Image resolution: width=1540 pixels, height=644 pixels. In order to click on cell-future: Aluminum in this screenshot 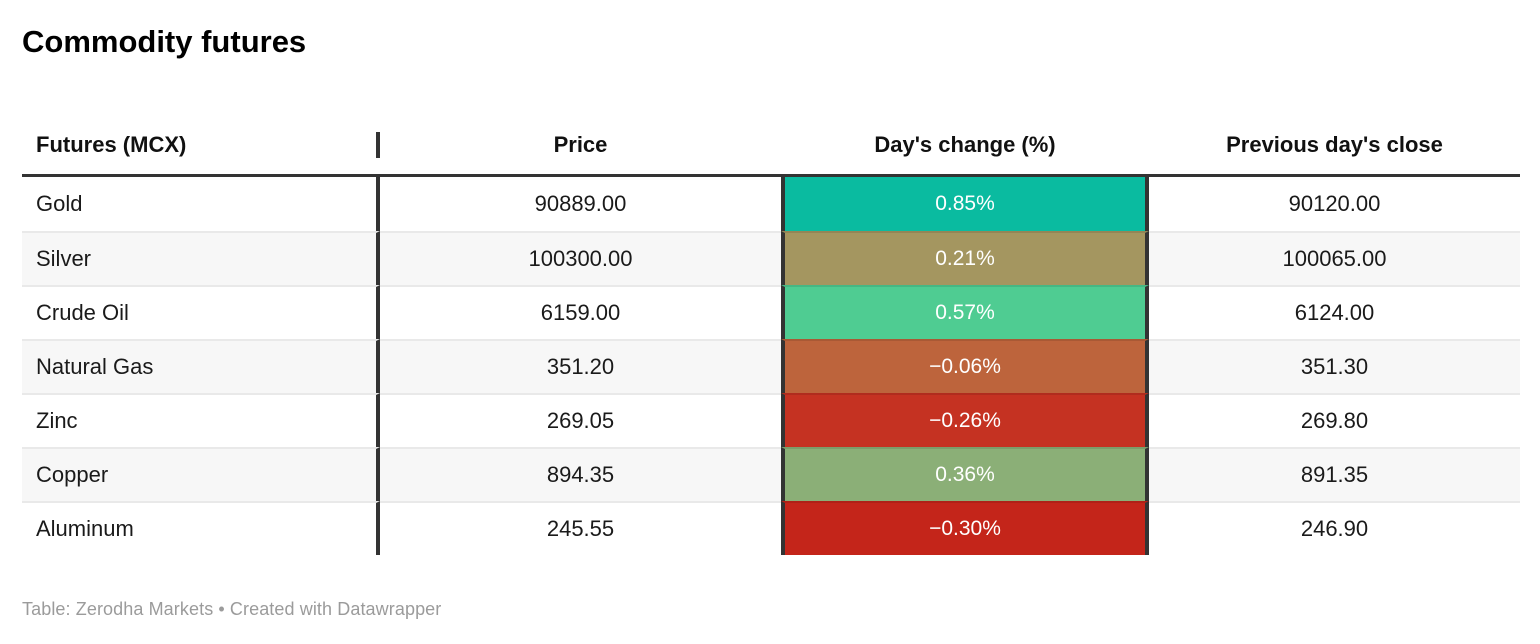, I will do `click(201, 528)`.